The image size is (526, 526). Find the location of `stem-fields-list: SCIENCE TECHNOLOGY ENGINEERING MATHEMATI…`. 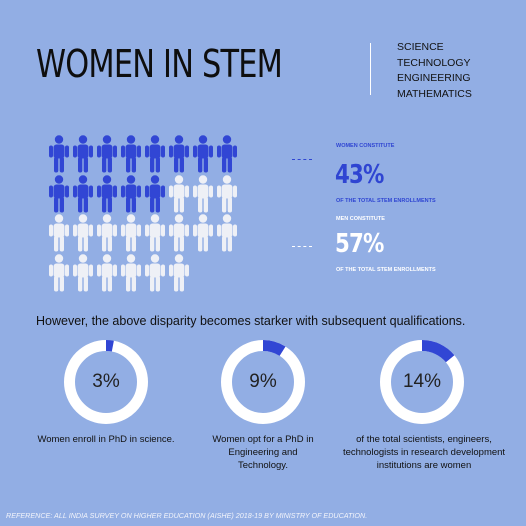

stem-fields-list: SCIENCE TECHNOLOGY ENGINEERING MATHEMATI… is located at coordinates (434, 71).